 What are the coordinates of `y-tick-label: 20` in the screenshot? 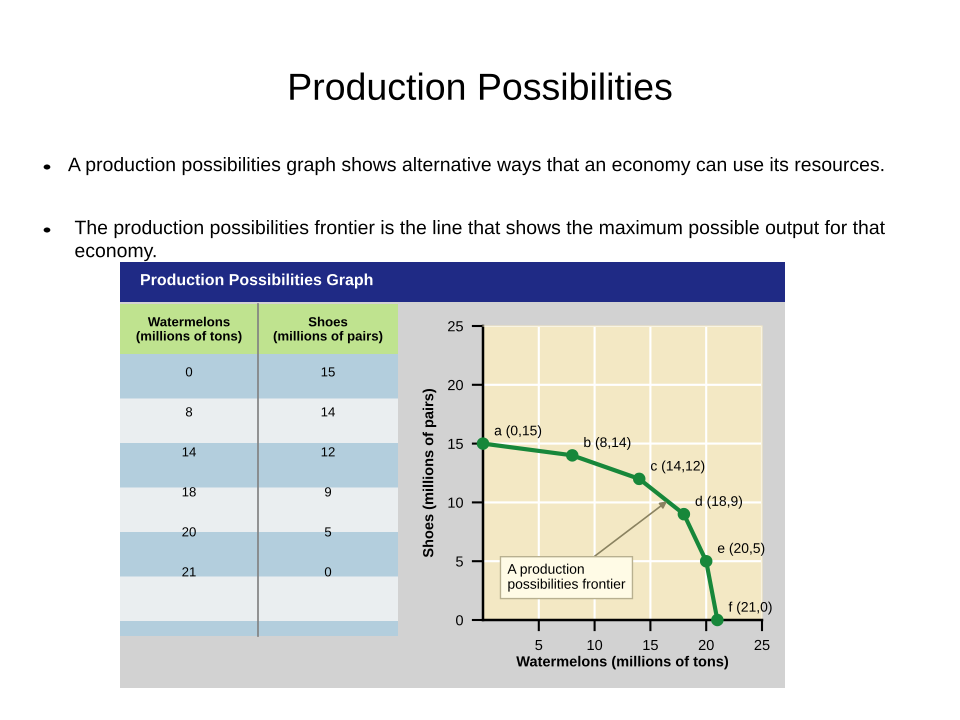 It's located at (455, 385).